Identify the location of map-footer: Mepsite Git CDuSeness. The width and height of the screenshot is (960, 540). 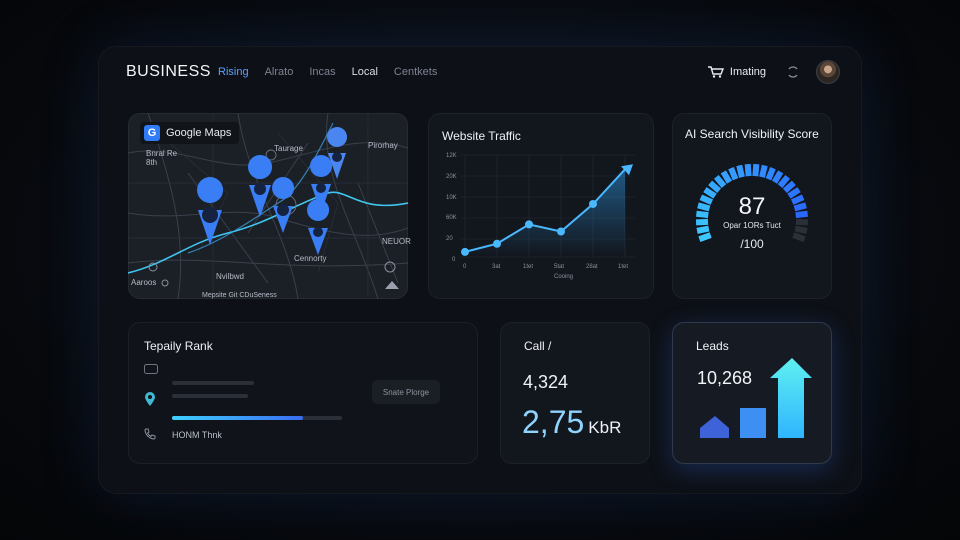
(239, 295).